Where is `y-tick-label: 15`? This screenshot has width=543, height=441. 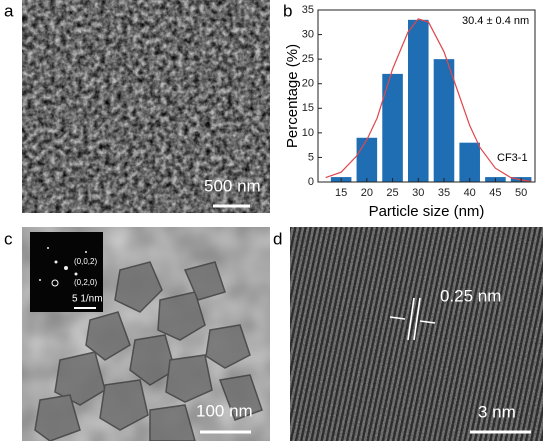
y-tick-label: 15 is located at coordinates (308, 108).